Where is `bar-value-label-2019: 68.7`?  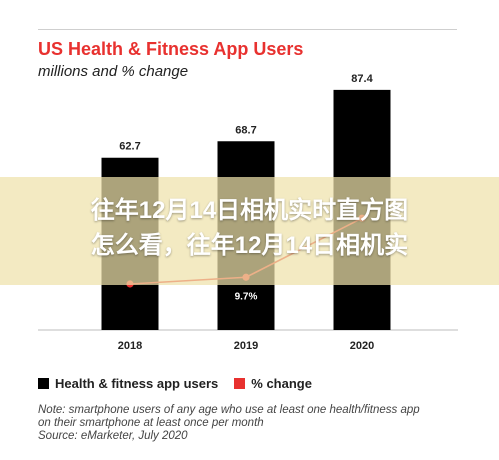
bar-value-label-2019: 68.7 is located at coordinates (245, 130).